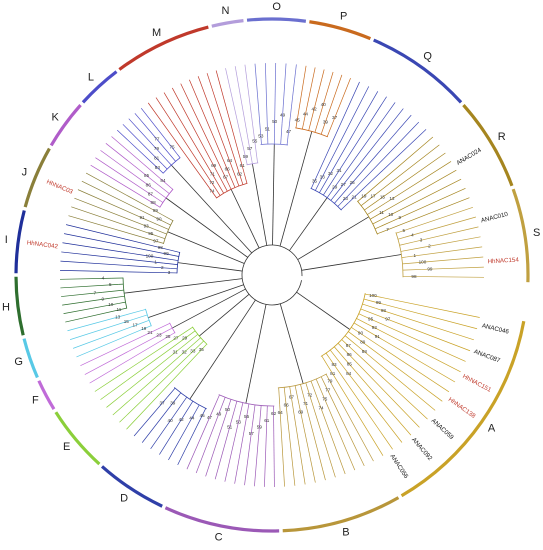 This screenshot has width=543, height=550. What do you see at coordinates (326, 121) in the screenshot?
I see `bootstrap-value: 39` at bounding box center [326, 121].